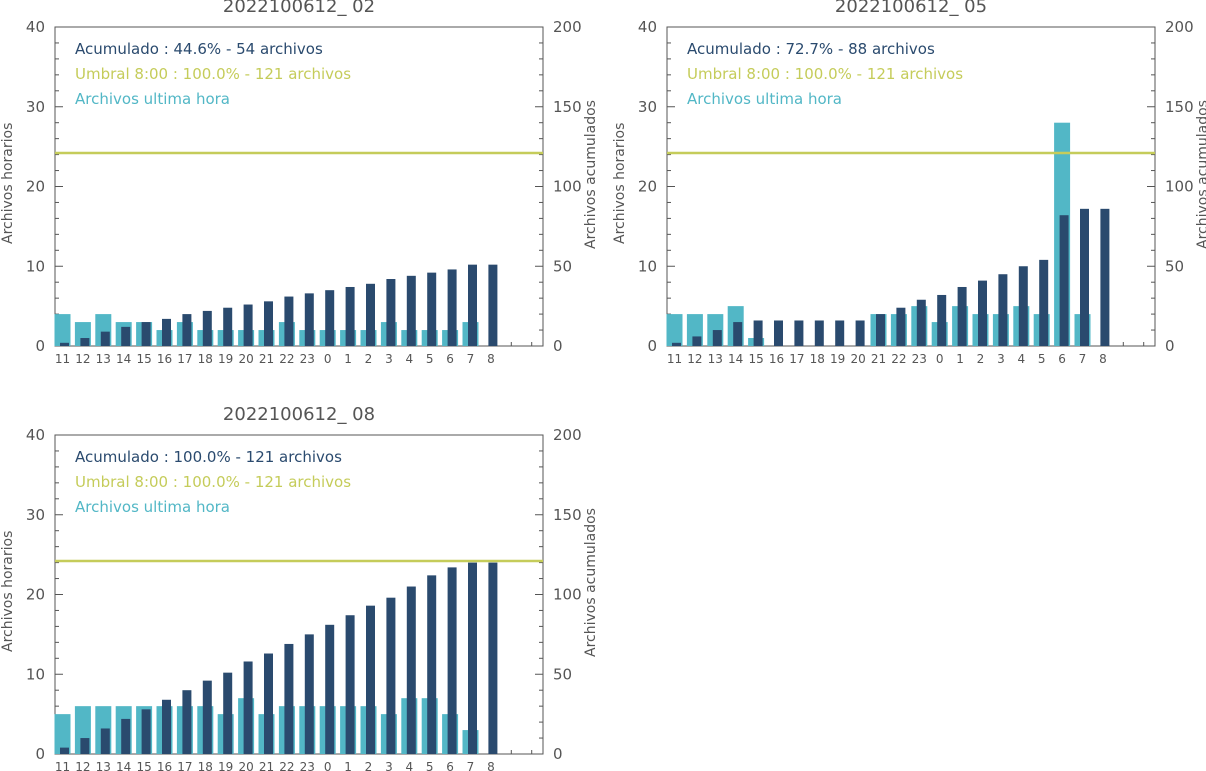 The width and height of the screenshot is (1206, 771). What do you see at coordinates (35, 595) in the screenshot?
I see `left-tick-label: 20` at bounding box center [35, 595].